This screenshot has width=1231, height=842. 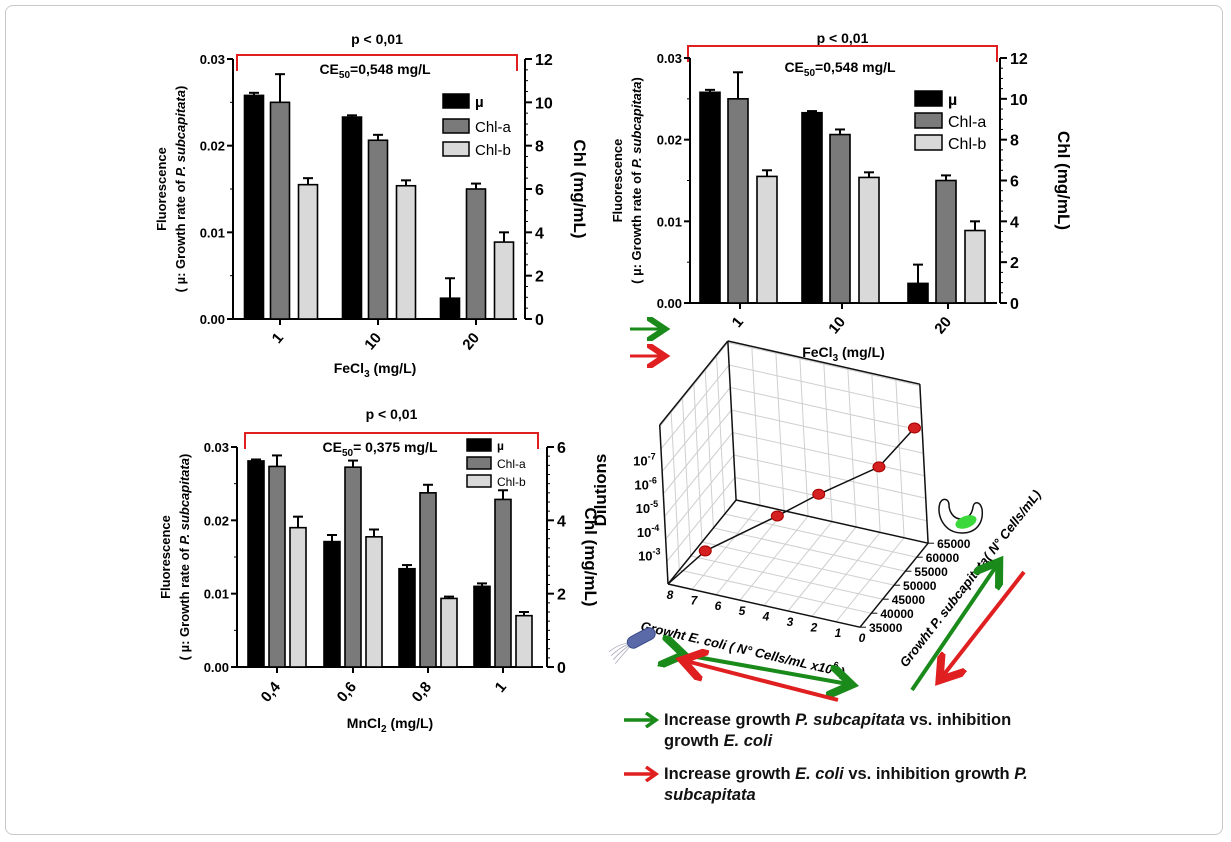 What do you see at coordinates (953, 628) in the screenshot?
I see `green-arrow-icon` at bounding box center [953, 628].